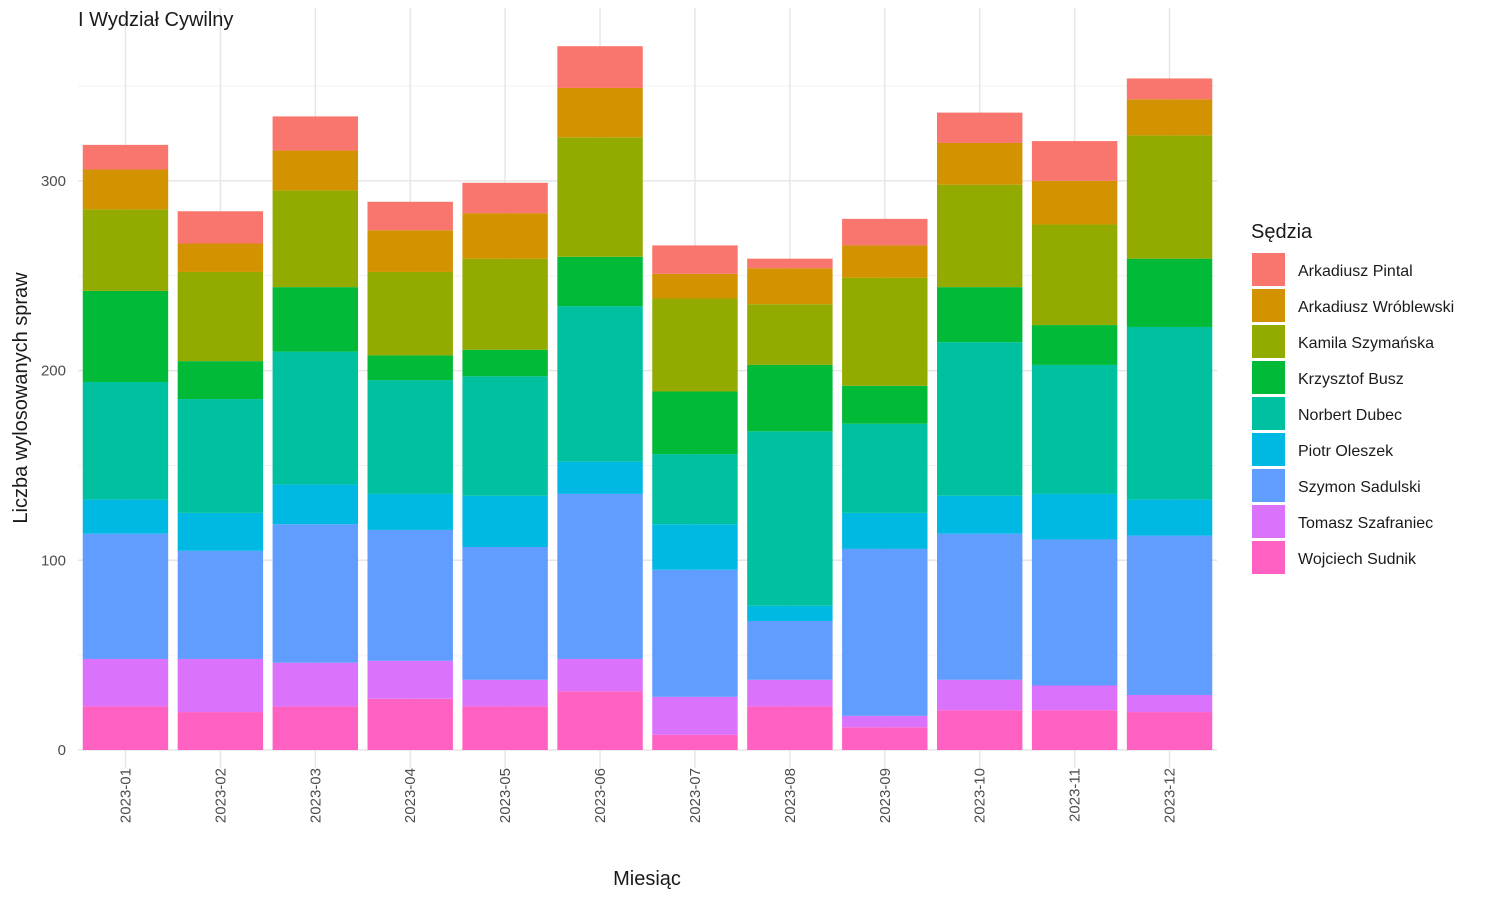 The height and width of the screenshot is (900, 1500). What do you see at coordinates (315, 795) in the screenshot?
I see `x-tick-label: 2023-03` at bounding box center [315, 795].